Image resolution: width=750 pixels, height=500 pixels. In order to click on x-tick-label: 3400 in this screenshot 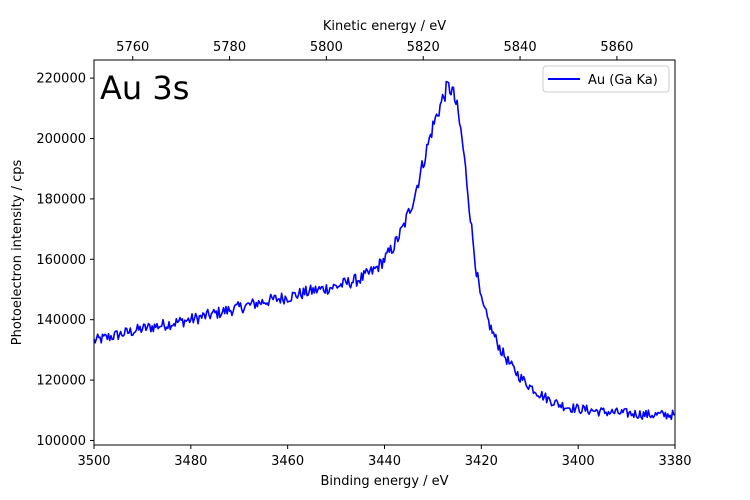, I will do `click(578, 461)`.